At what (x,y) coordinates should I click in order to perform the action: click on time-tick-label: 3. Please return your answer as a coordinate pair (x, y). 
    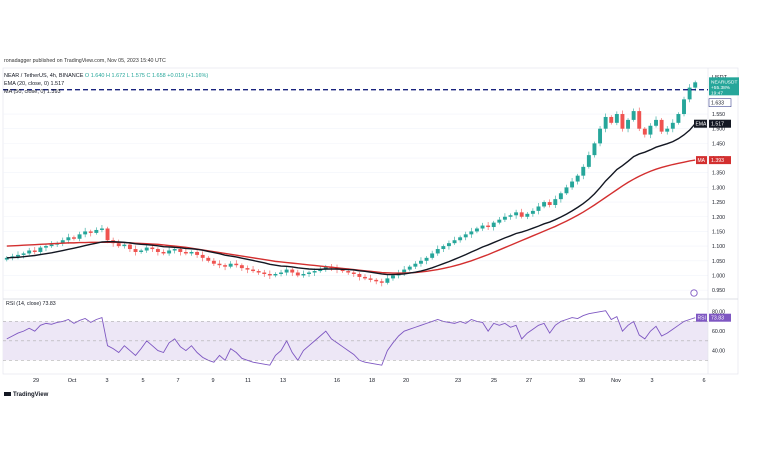
    Looking at the image, I should click on (651, 381).